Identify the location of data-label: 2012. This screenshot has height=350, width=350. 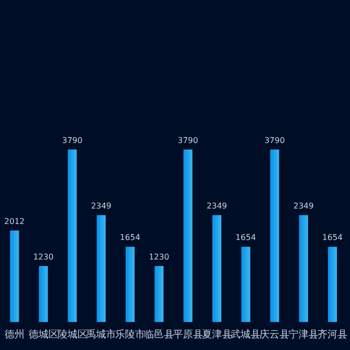
(14, 221).